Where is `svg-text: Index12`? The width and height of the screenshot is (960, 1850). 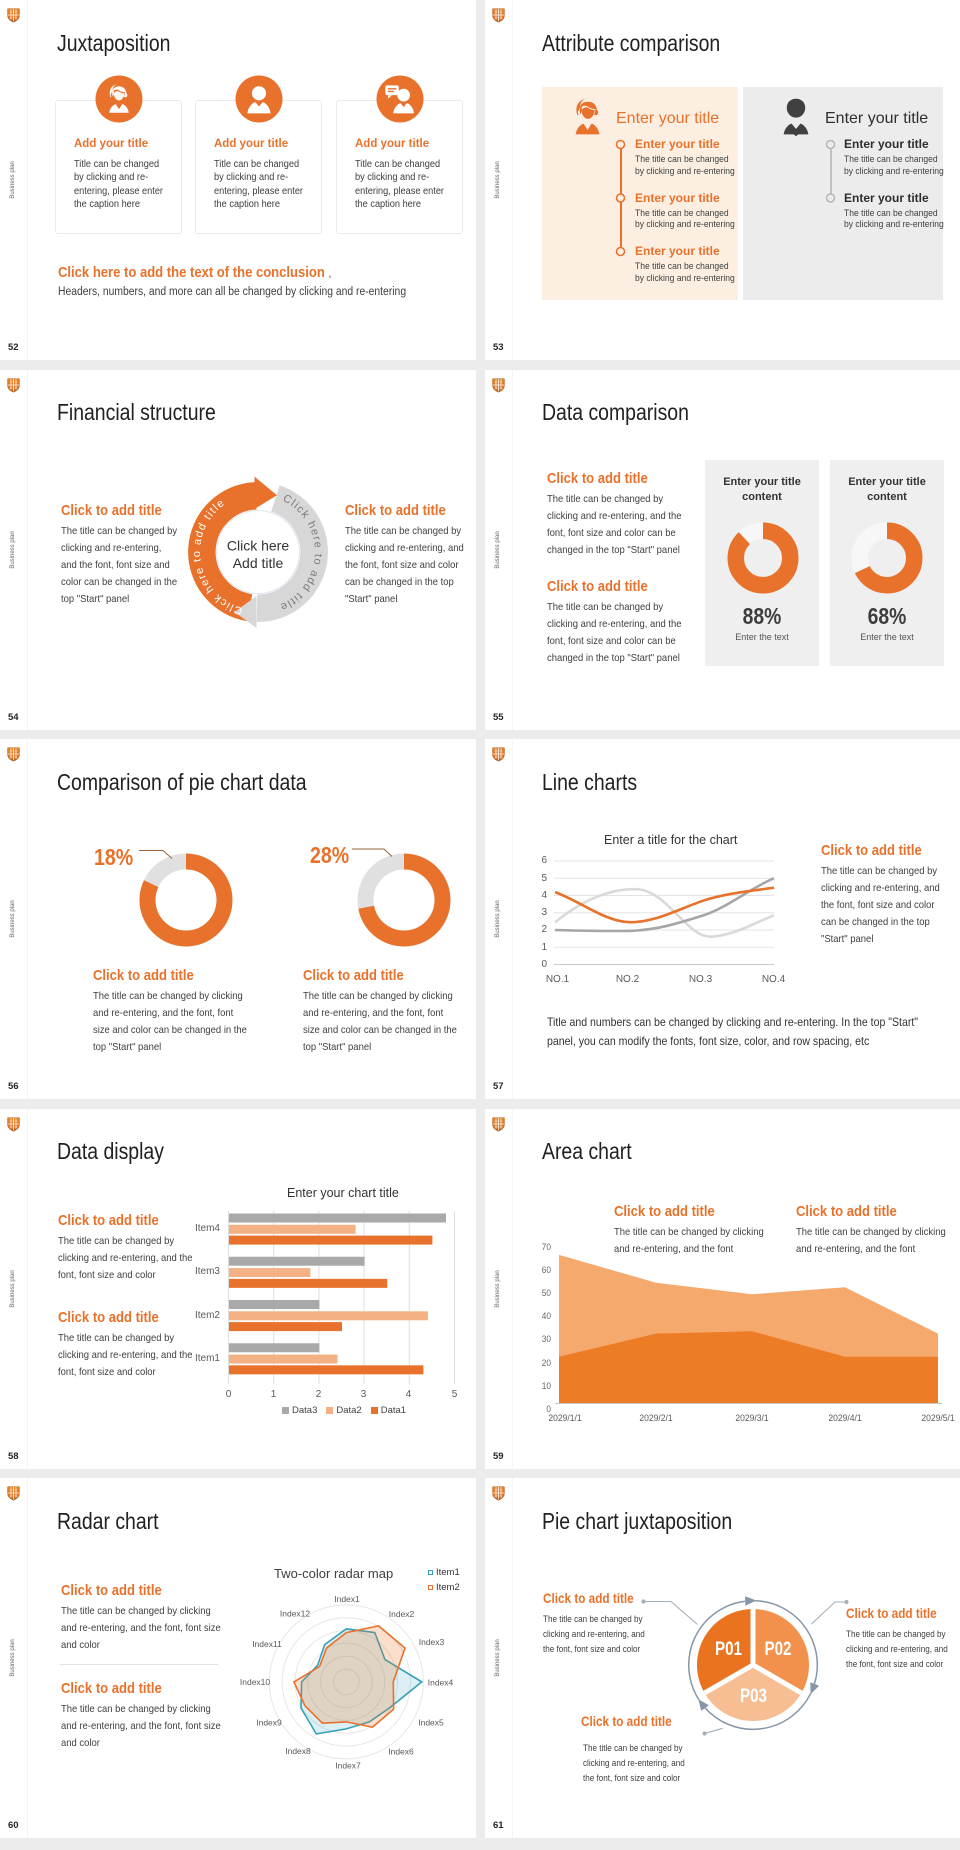
svg-text: Index12 is located at coordinates (295, 1614).